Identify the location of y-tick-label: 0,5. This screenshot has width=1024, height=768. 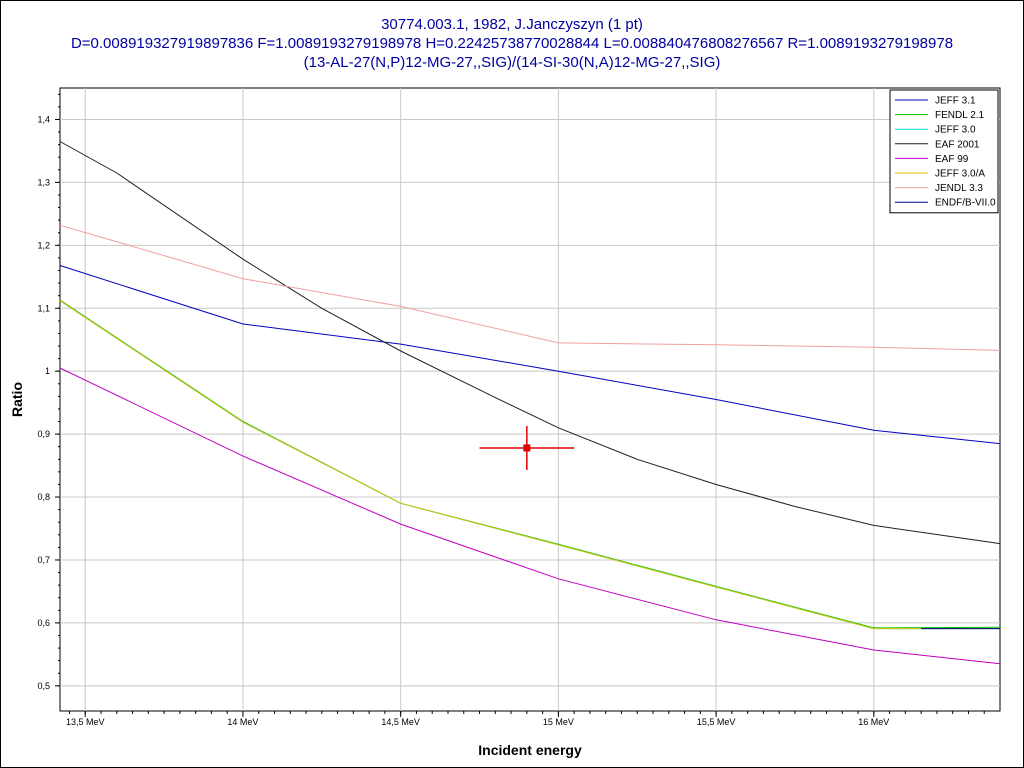
(43, 686).